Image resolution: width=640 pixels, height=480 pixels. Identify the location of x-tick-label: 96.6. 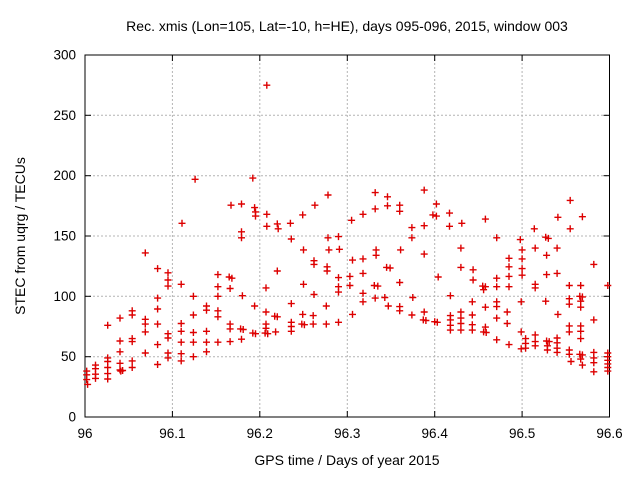
(609, 433).